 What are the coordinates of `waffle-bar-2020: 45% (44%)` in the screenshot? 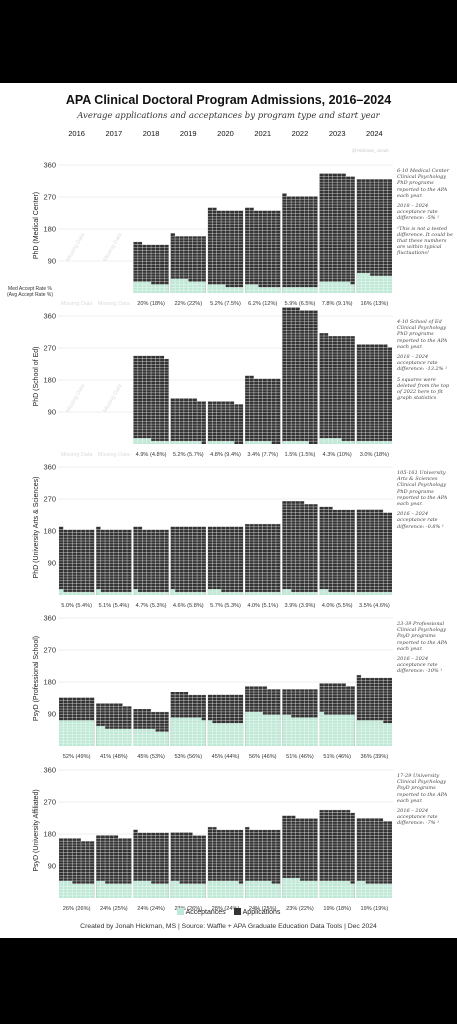 It's located at (225, 727).